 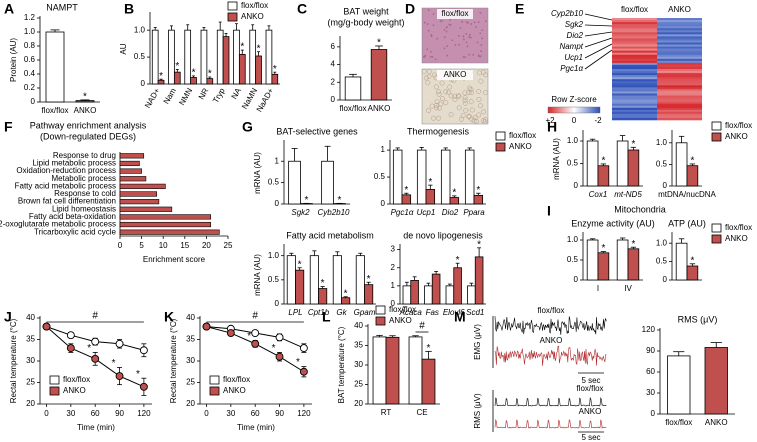 What do you see at coordinates (152, 97) in the screenshot?
I see `x-tick-label: NAD+` at bounding box center [152, 97].